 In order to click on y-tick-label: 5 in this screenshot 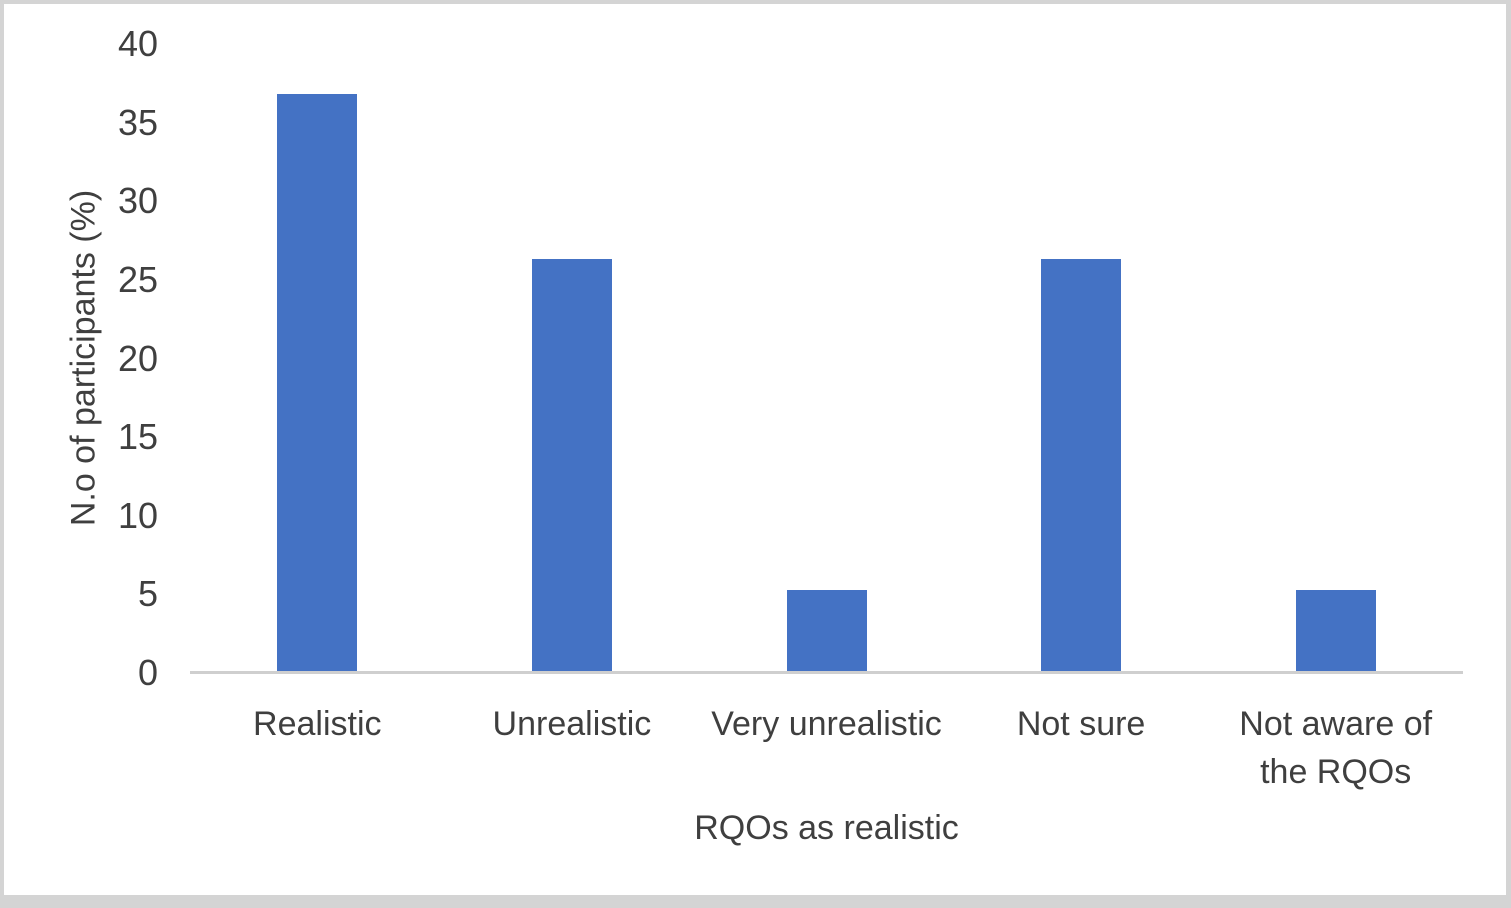, I will do `click(147, 594)`.